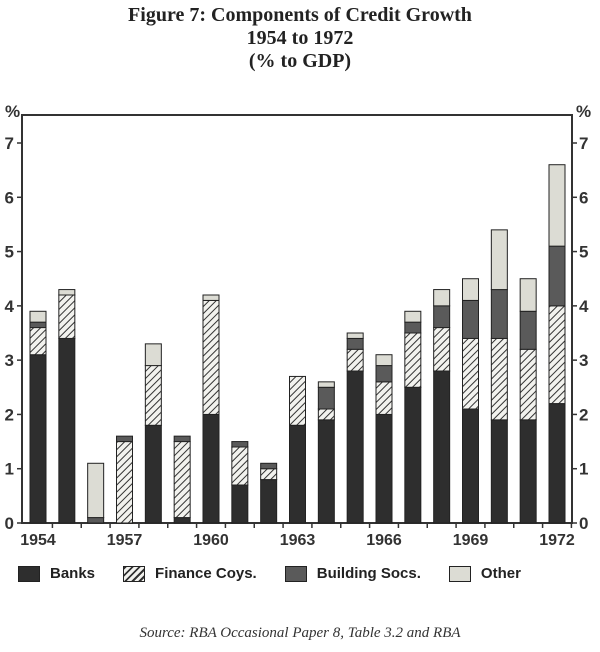 The height and width of the screenshot is (652, 600). I want to click on bar-segment-banks-1960, so click(211, 468).